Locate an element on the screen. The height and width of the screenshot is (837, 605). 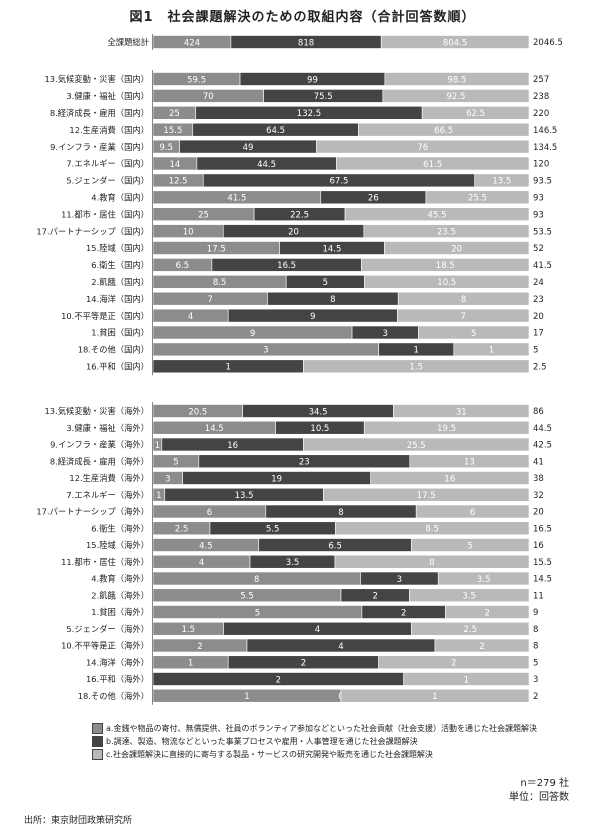
domestic-row-label-9: 17.パートナーシップ（国内） is located at coordinates (92, 231).